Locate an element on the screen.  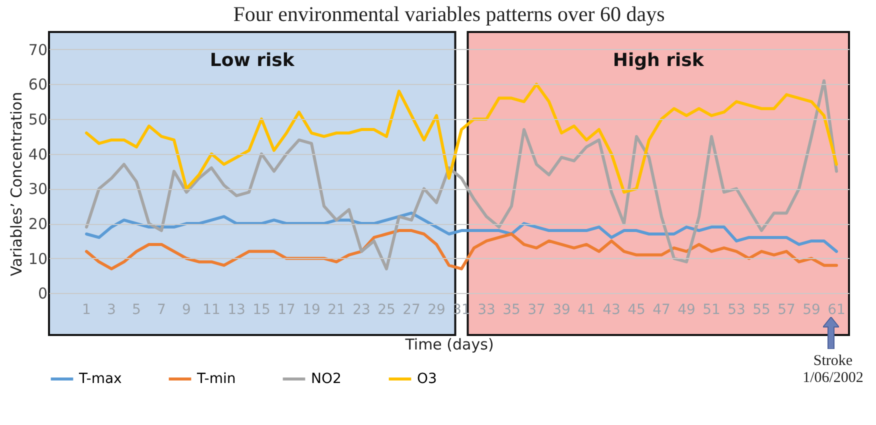
y-tick-label: 20 is located at coordinates (38, 224).